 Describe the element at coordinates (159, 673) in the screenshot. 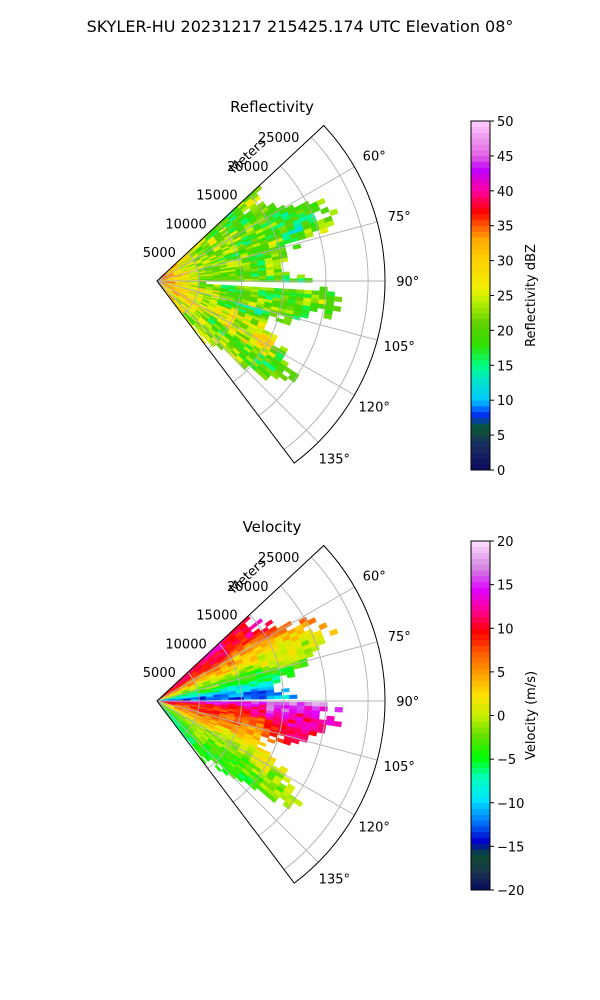

I see `r-tick-label: 5000` at that location.